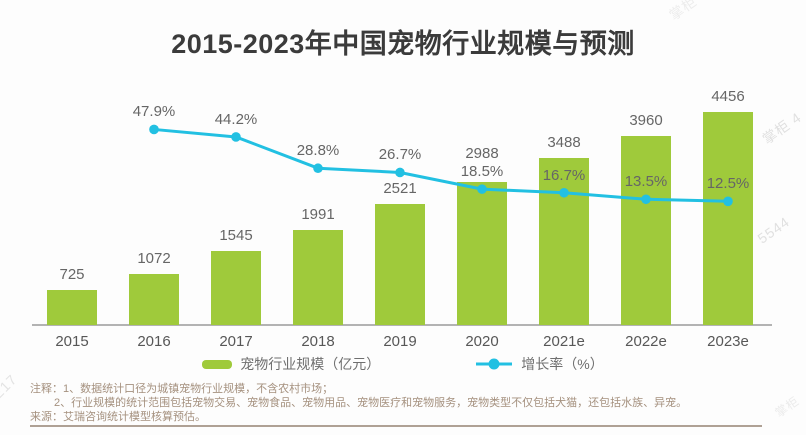  I want to click on growth-rate-label-2020: 18.5%, so click(482, 172).